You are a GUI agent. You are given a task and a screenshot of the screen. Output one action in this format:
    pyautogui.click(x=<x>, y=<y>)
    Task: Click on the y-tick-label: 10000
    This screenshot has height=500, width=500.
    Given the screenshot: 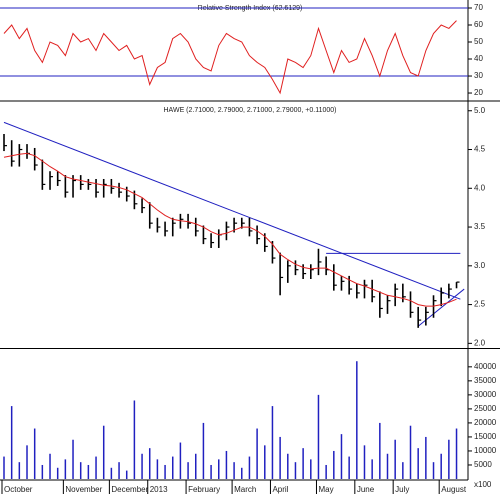 What is the action you would take?
    pyautogui.click(x=485, y=450)
    